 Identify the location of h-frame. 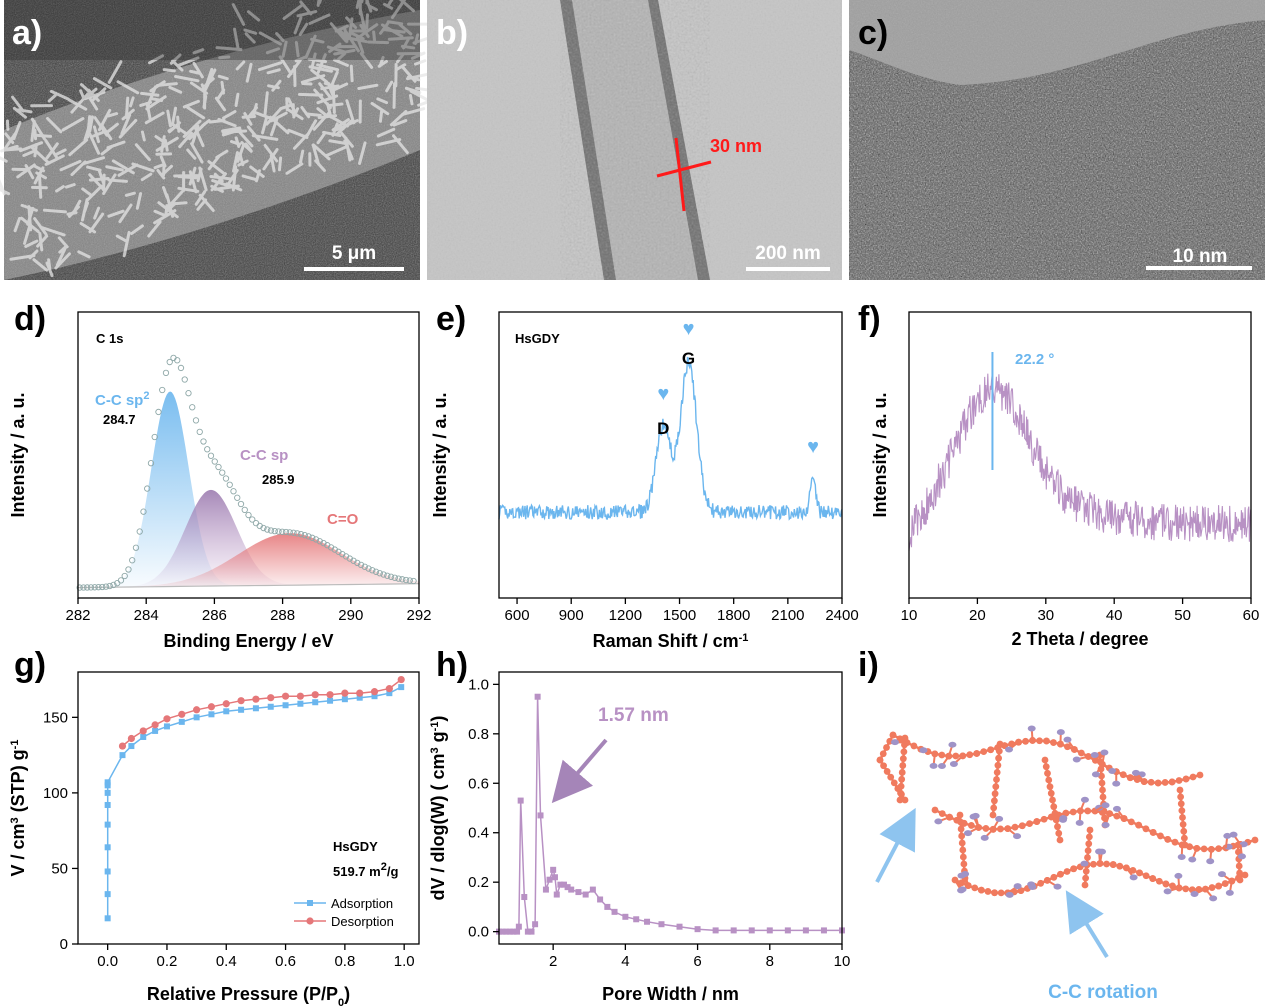
(670, 808).